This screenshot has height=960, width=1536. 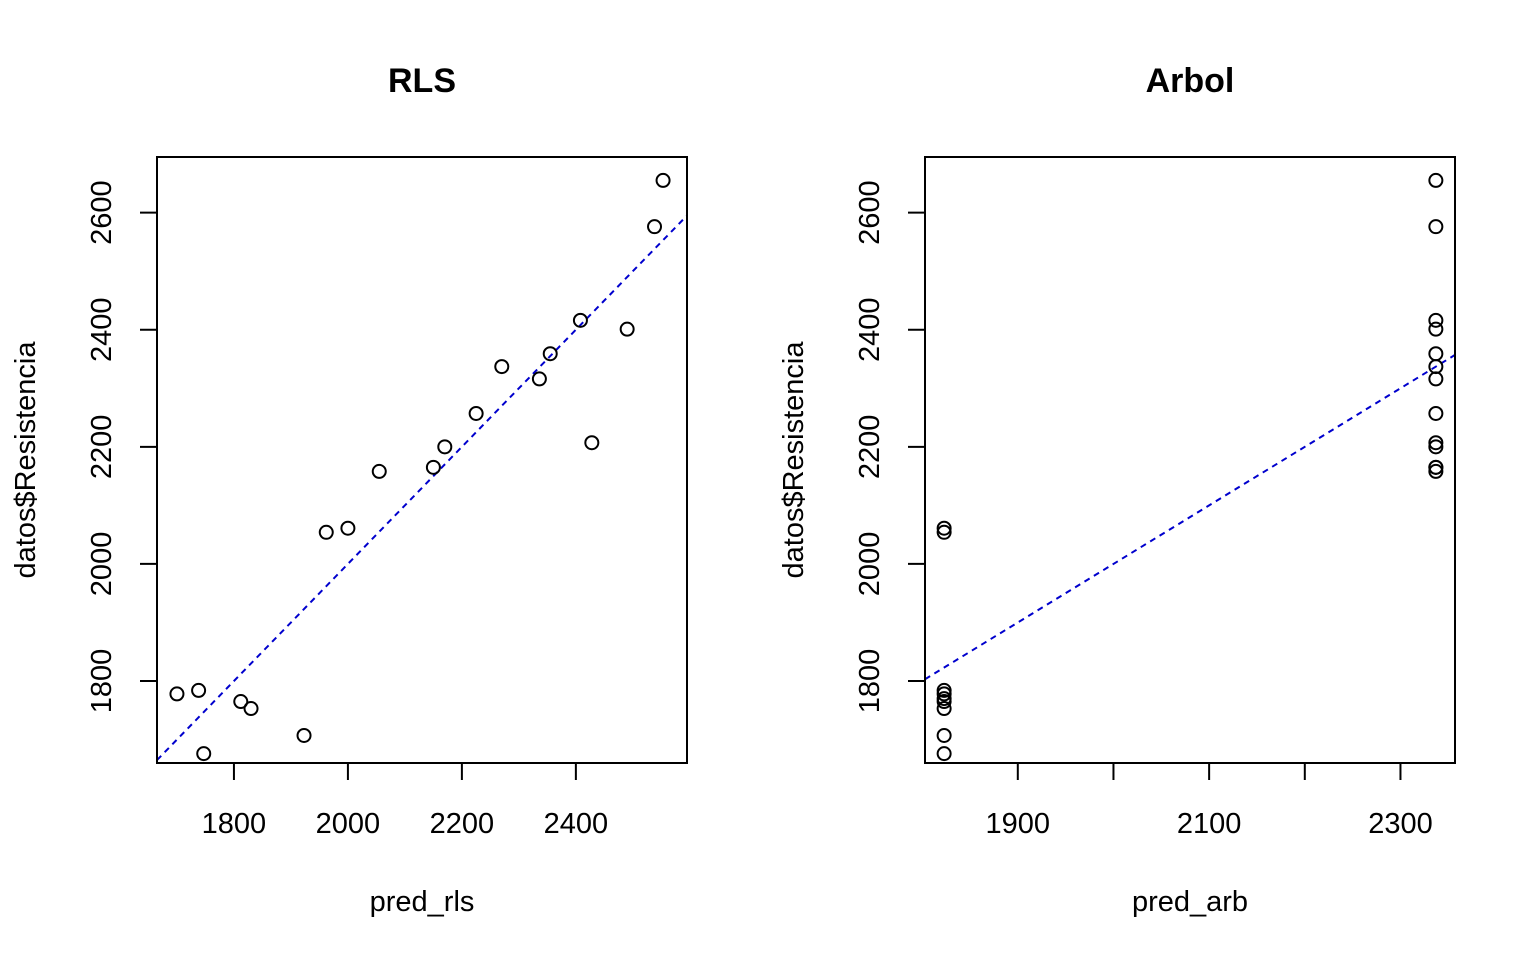 I want to click on x-axis-label: pred_rls, so click(x=422, y=902).